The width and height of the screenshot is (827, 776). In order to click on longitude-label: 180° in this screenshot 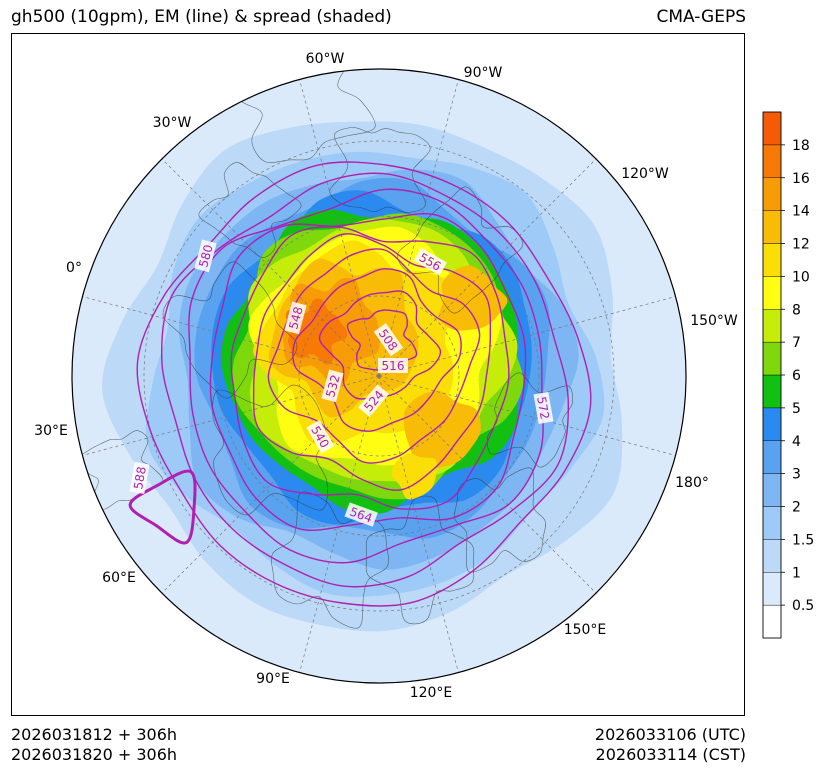, I will do `click(692, 483)`.